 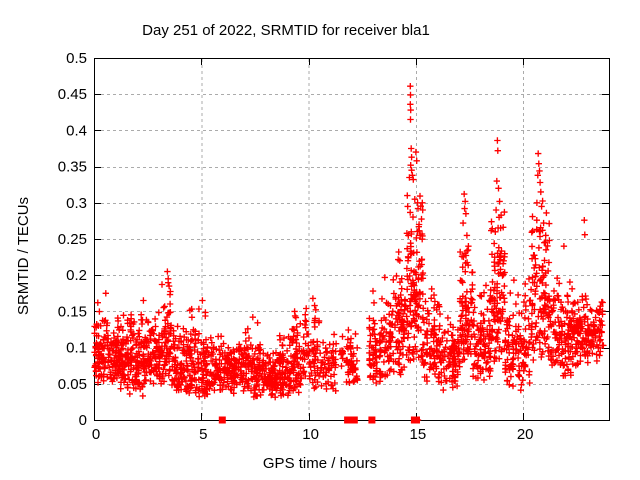 I want to click on x-tick-labels: 0 5 10 15 20, so click(x=313, y=434).